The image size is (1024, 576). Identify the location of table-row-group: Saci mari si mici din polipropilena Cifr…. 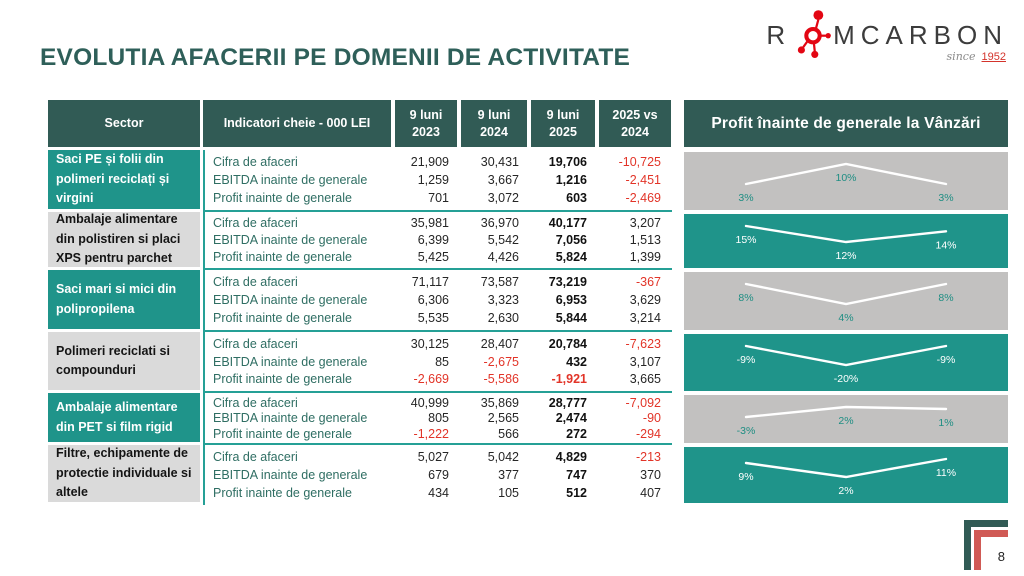
(360, 301).